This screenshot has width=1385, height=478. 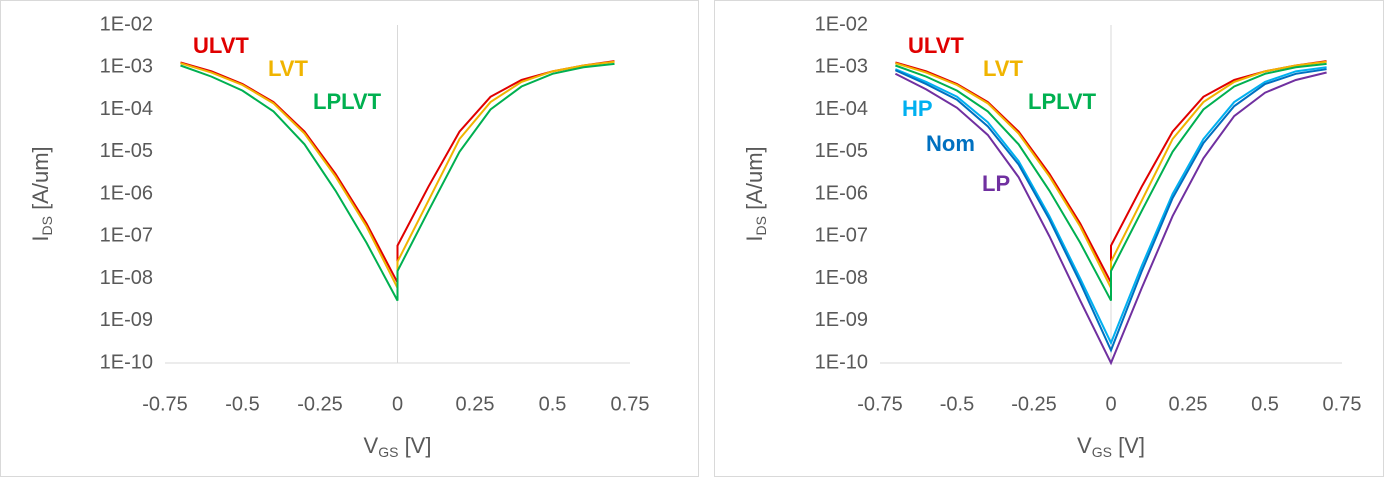 I want to click on series-label: Nom, so click(x=950, y=143).